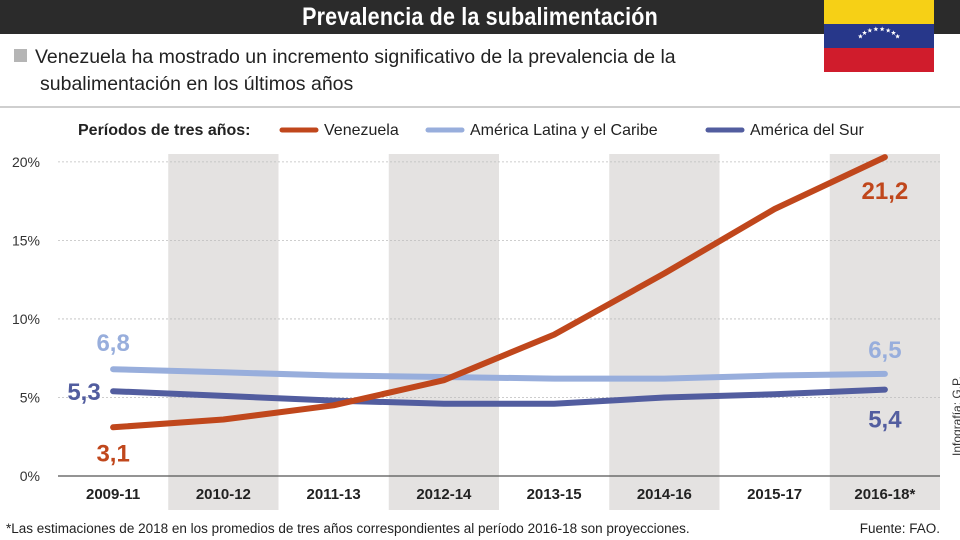  Describe the element at coordinates (164, 130) in the screenshot. I see `legend-title: Períodos de tres años:` at that location.